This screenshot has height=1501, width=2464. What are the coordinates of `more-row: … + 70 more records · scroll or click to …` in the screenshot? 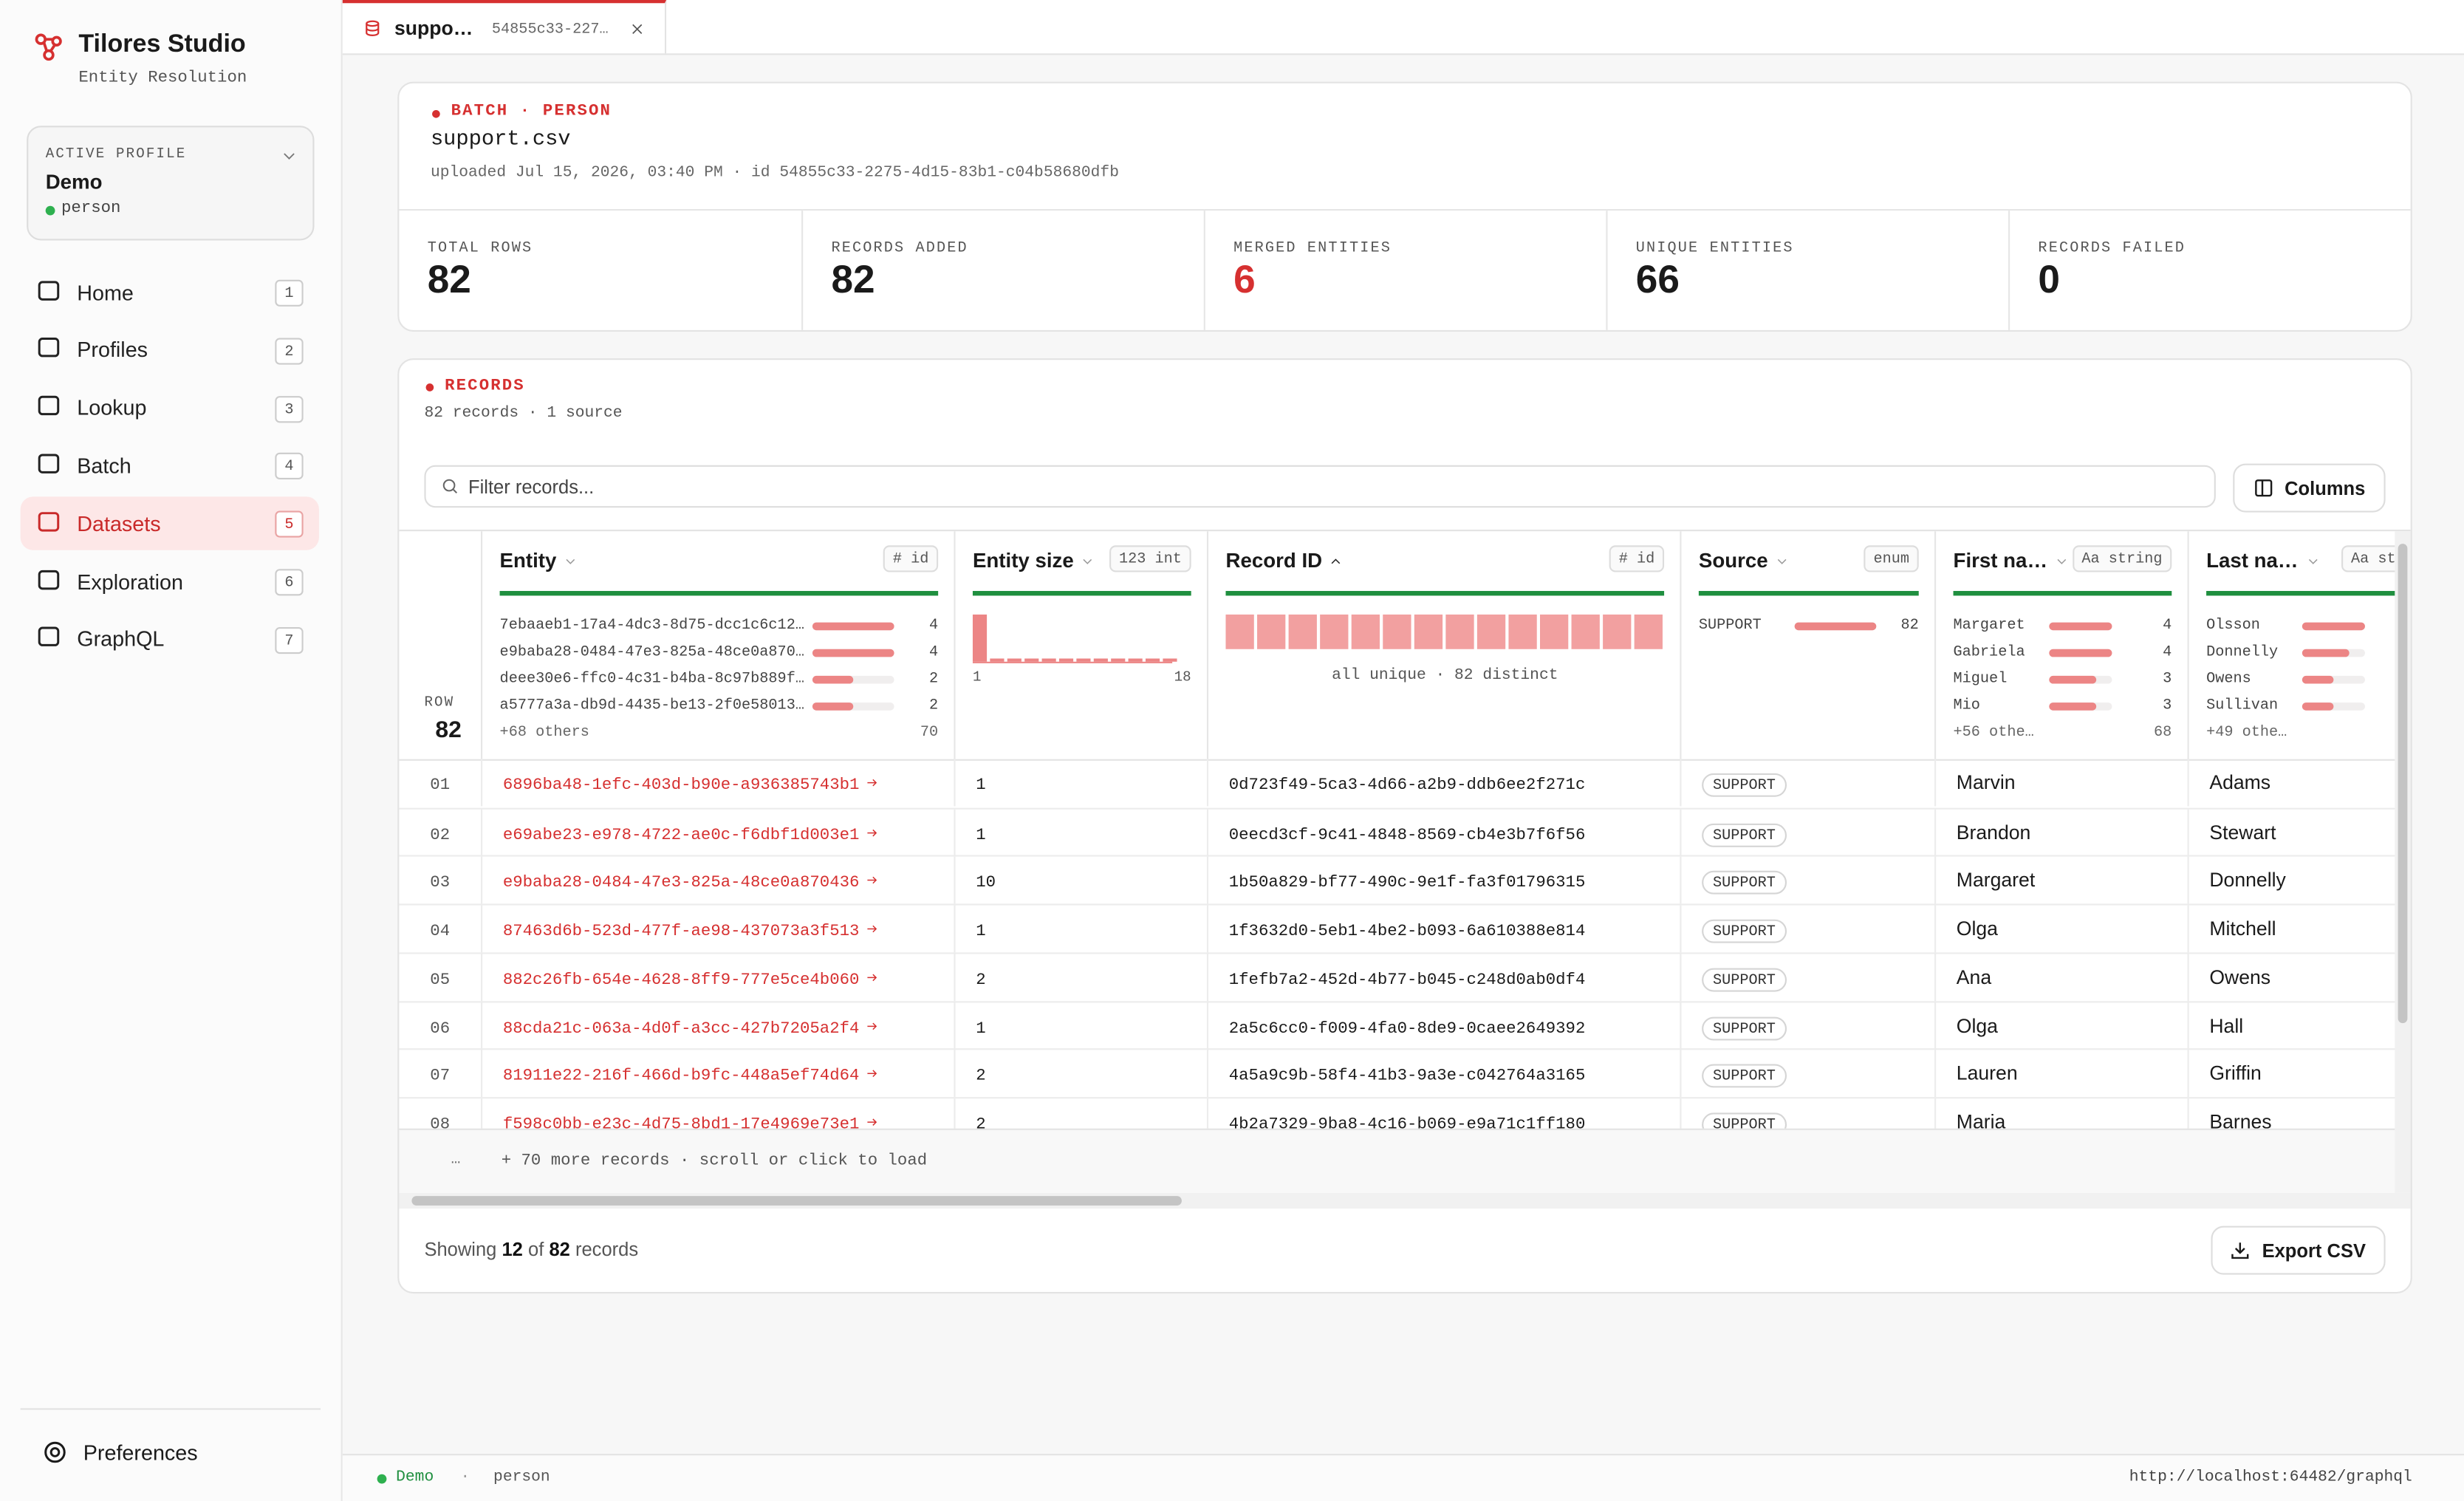 It's located at (1397, 1162).